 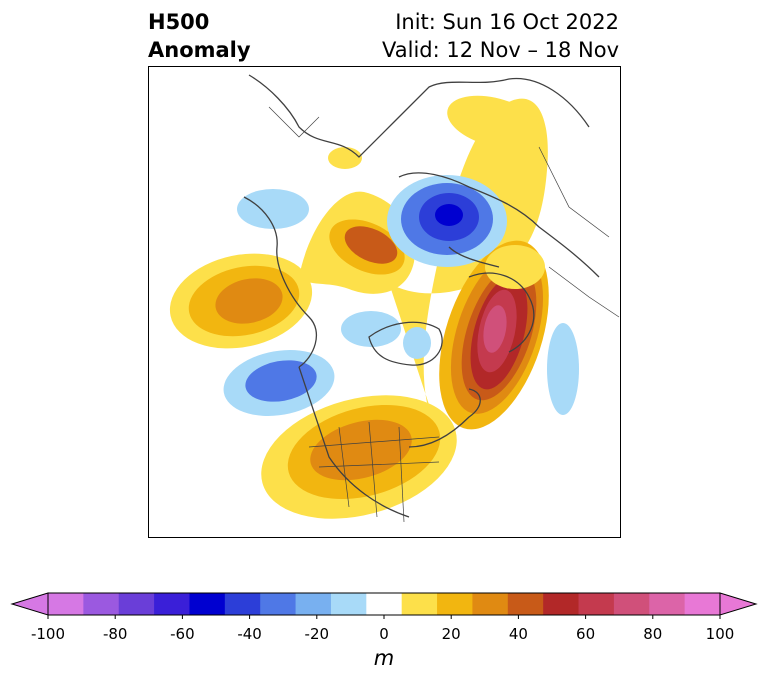 I want to click on map-title: H500 Anomaly, so click(x=199, y=36).